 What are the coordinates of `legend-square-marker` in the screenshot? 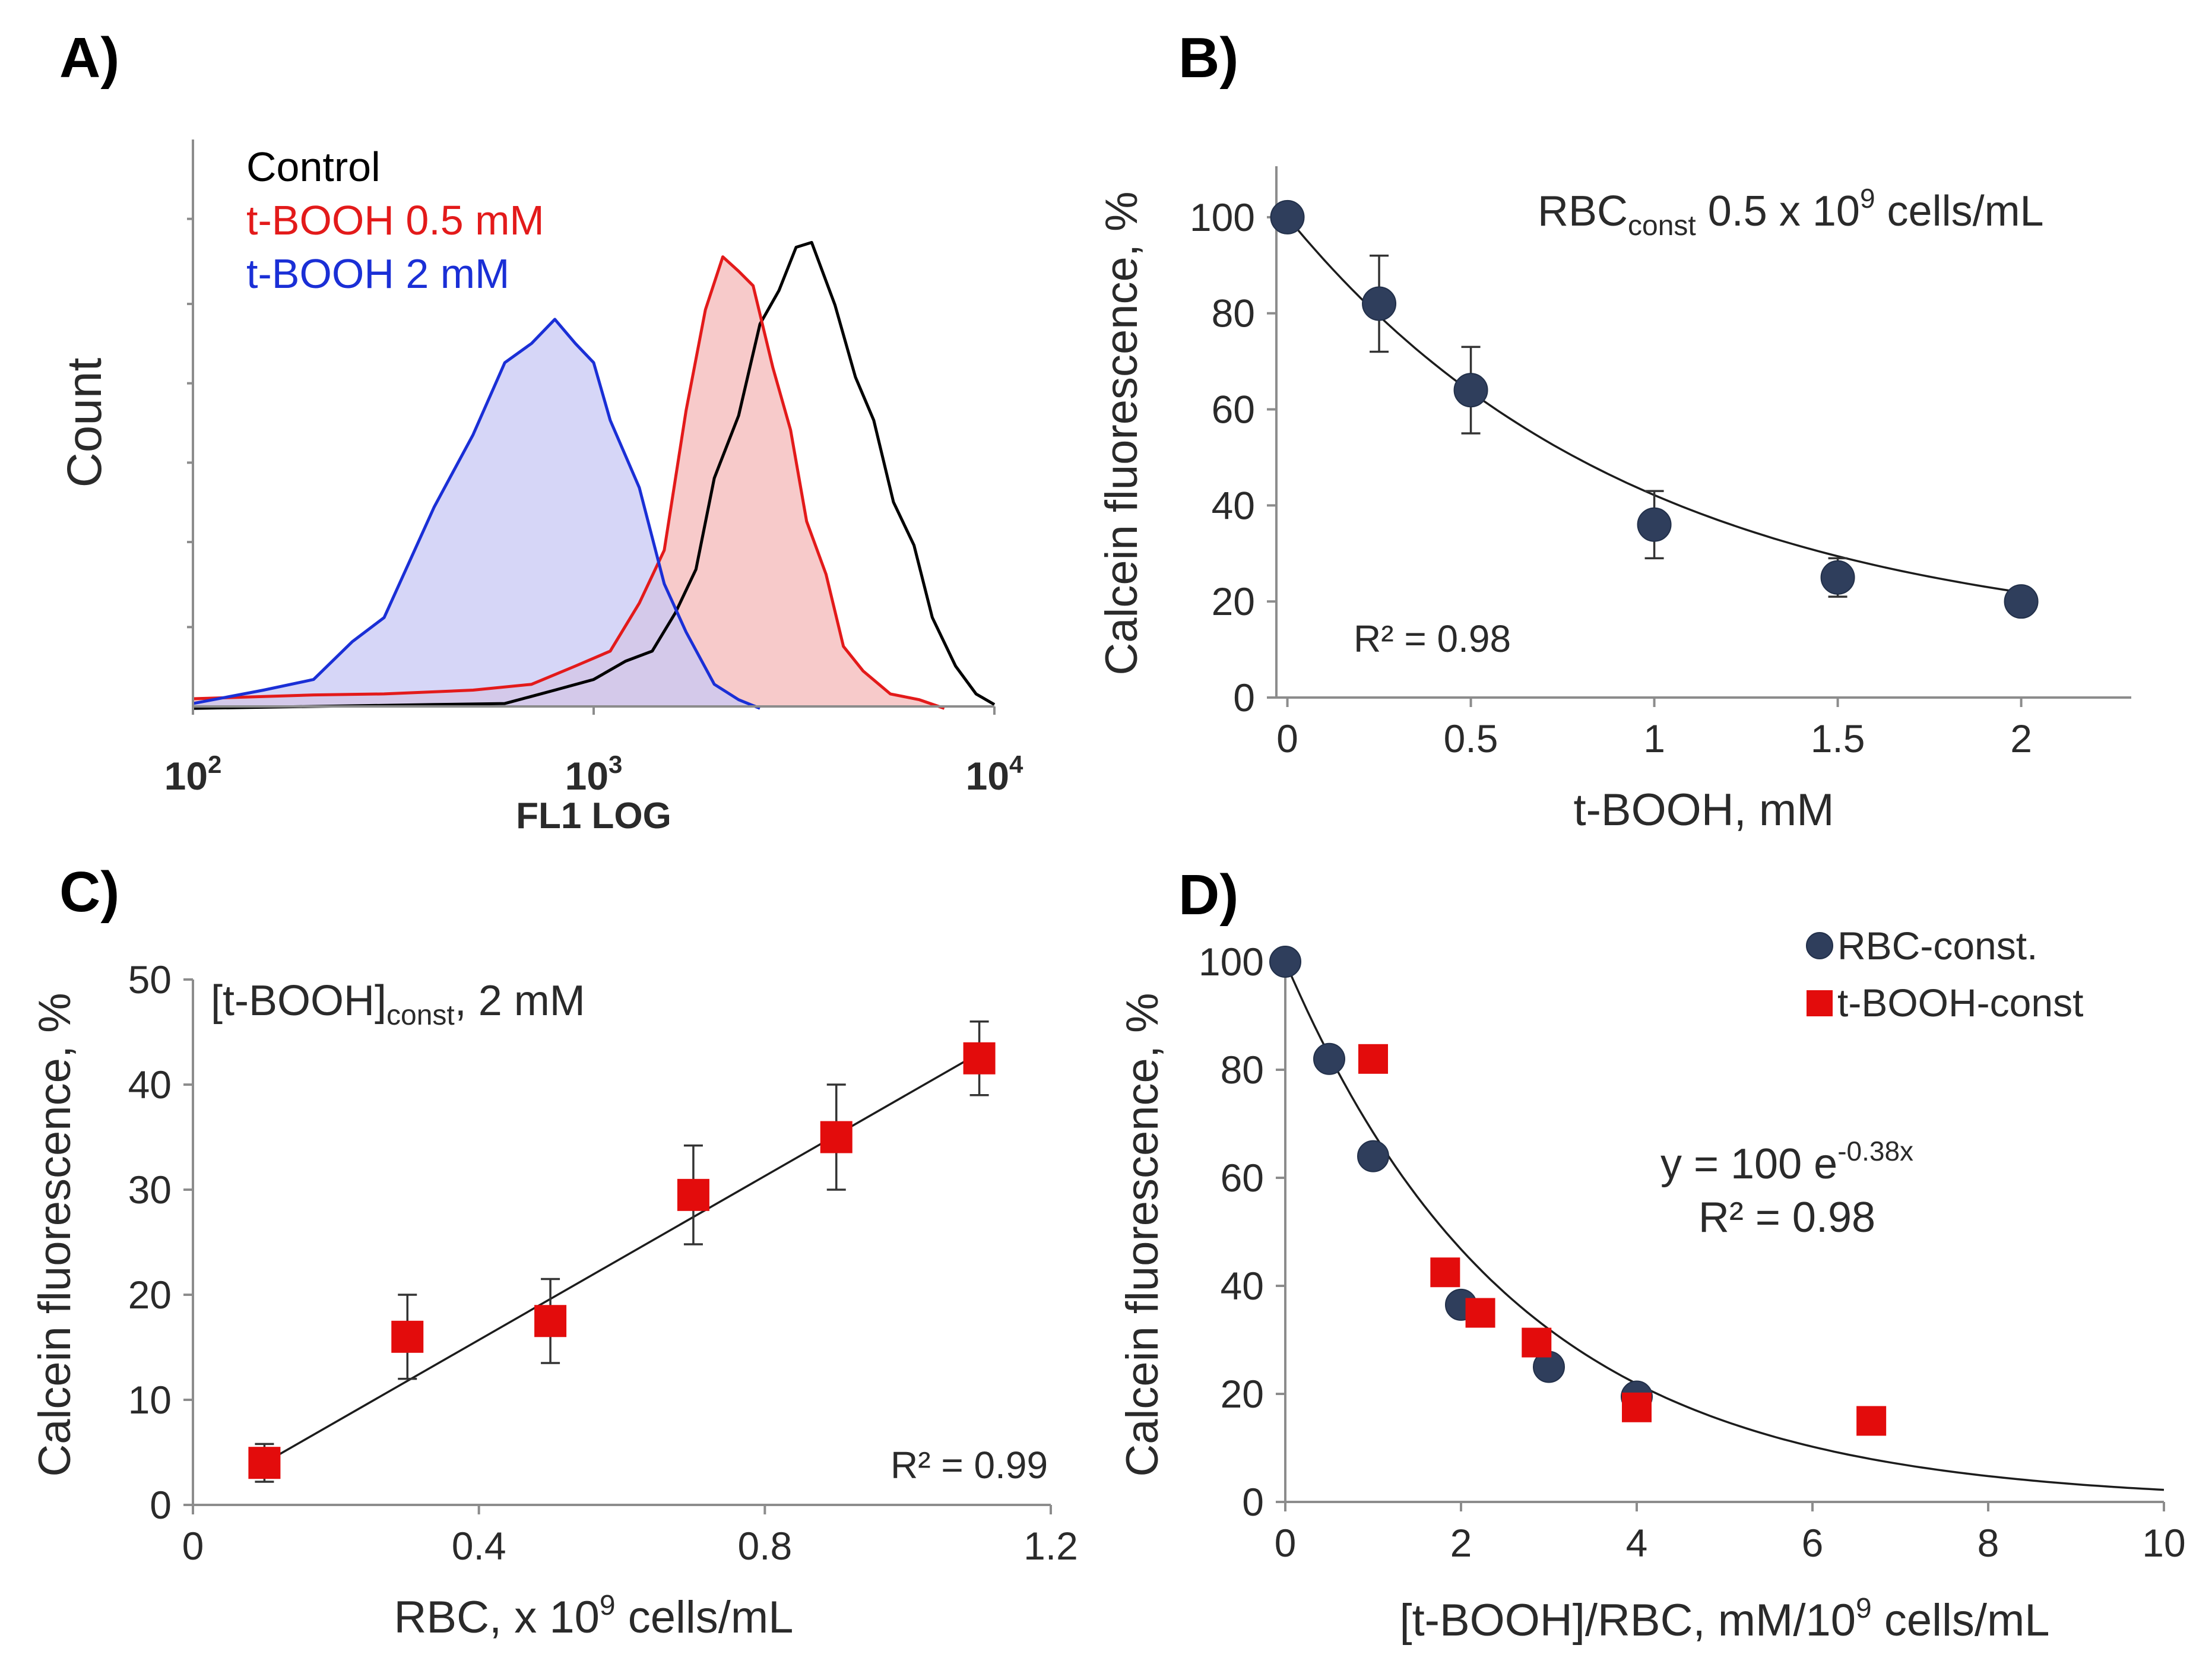 It's located at (1820, 1003).